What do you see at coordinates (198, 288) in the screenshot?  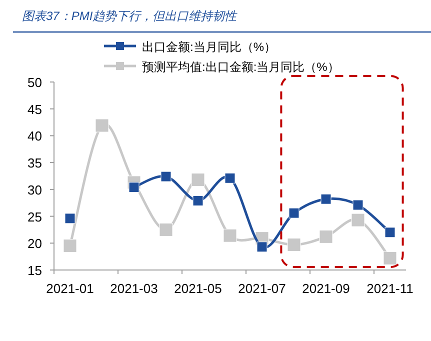 I see `x-tick-label: 2021-05` at bounding box center [198, 288].